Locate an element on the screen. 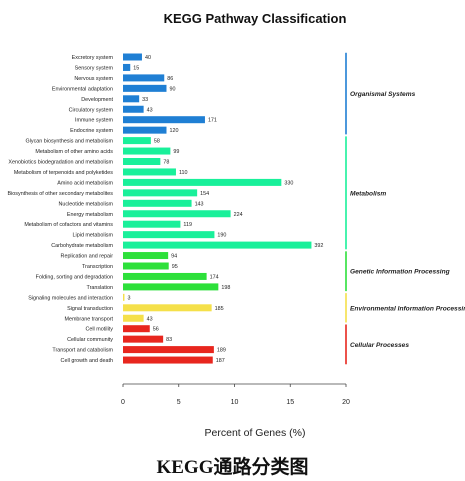 This screenshot has height=481, width=465. data-label: 154 is located at coordinates (204, 194).